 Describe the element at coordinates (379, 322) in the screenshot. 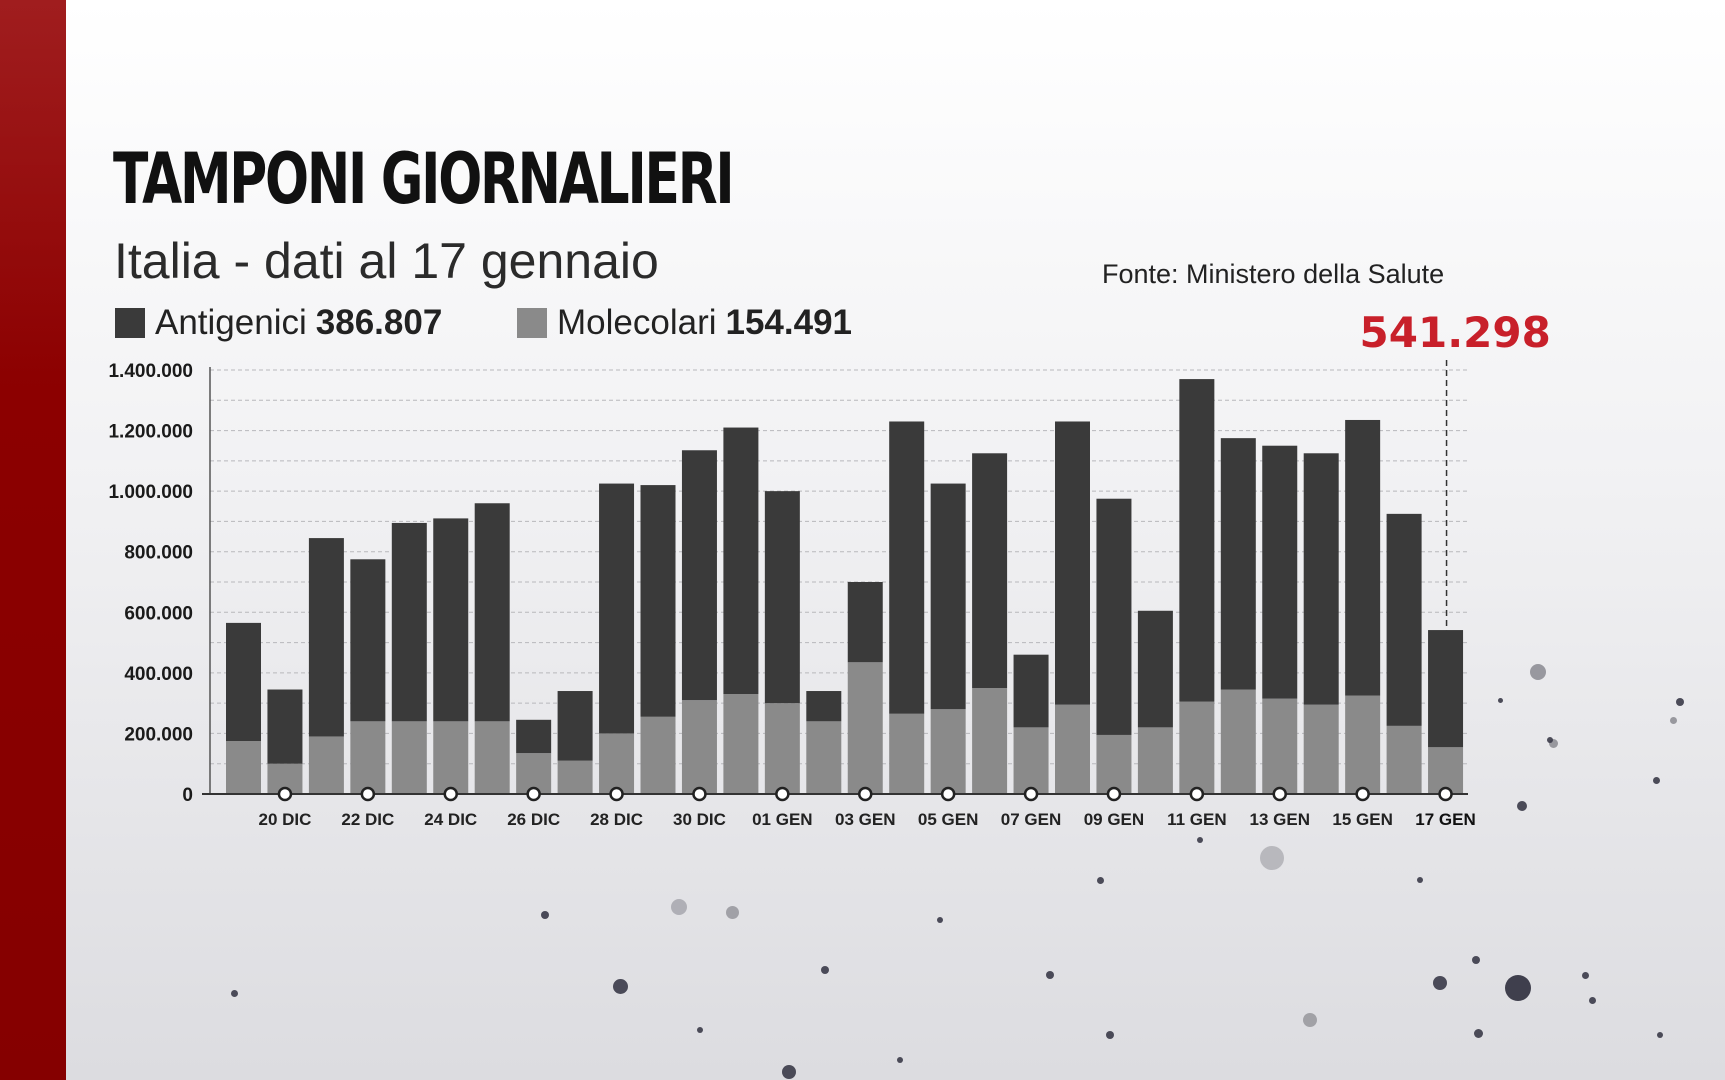

I see `legend-value-antigenici: 386.807` at that location.